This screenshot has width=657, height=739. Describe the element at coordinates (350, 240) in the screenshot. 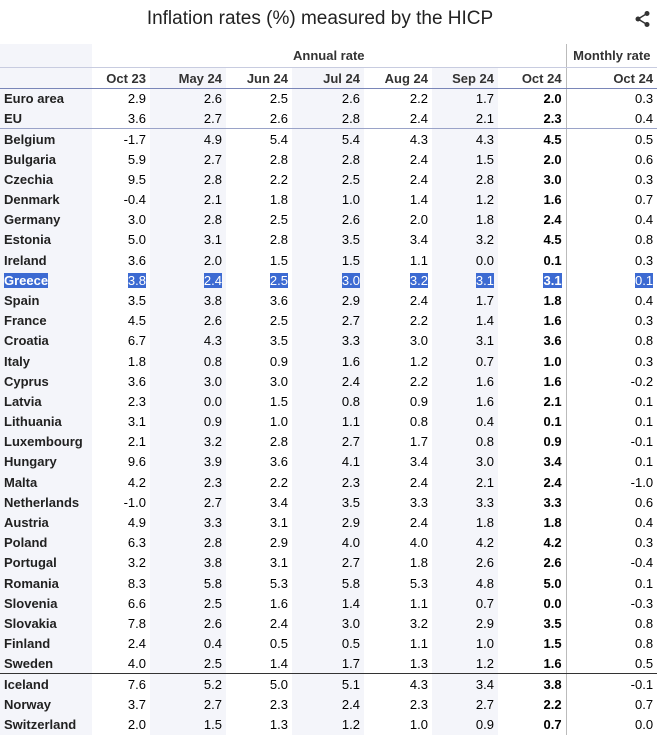

I see `rate-value: 3.5` at that location.